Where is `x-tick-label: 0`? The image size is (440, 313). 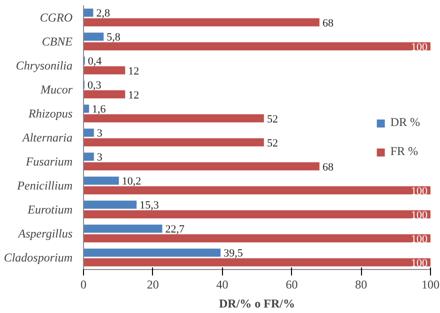 x-tick-label: 0 is located at coordinates (83, 285).